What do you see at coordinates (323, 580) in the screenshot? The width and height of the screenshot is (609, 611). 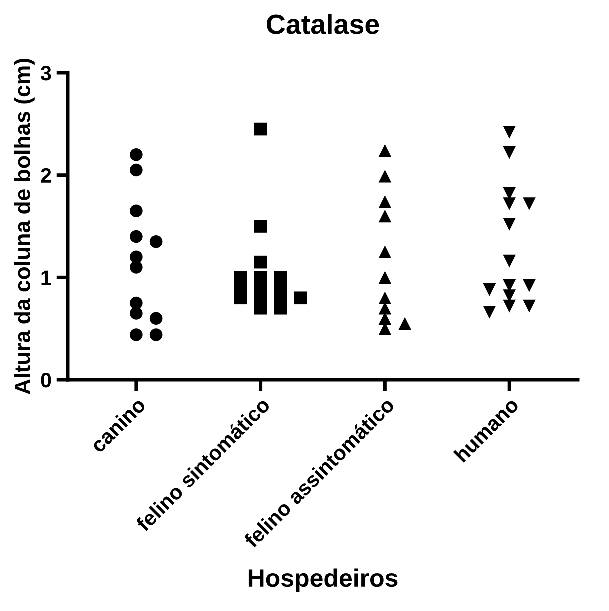 I see `x-axis-title: Hospedeiros` at bounding box center [323, 580].